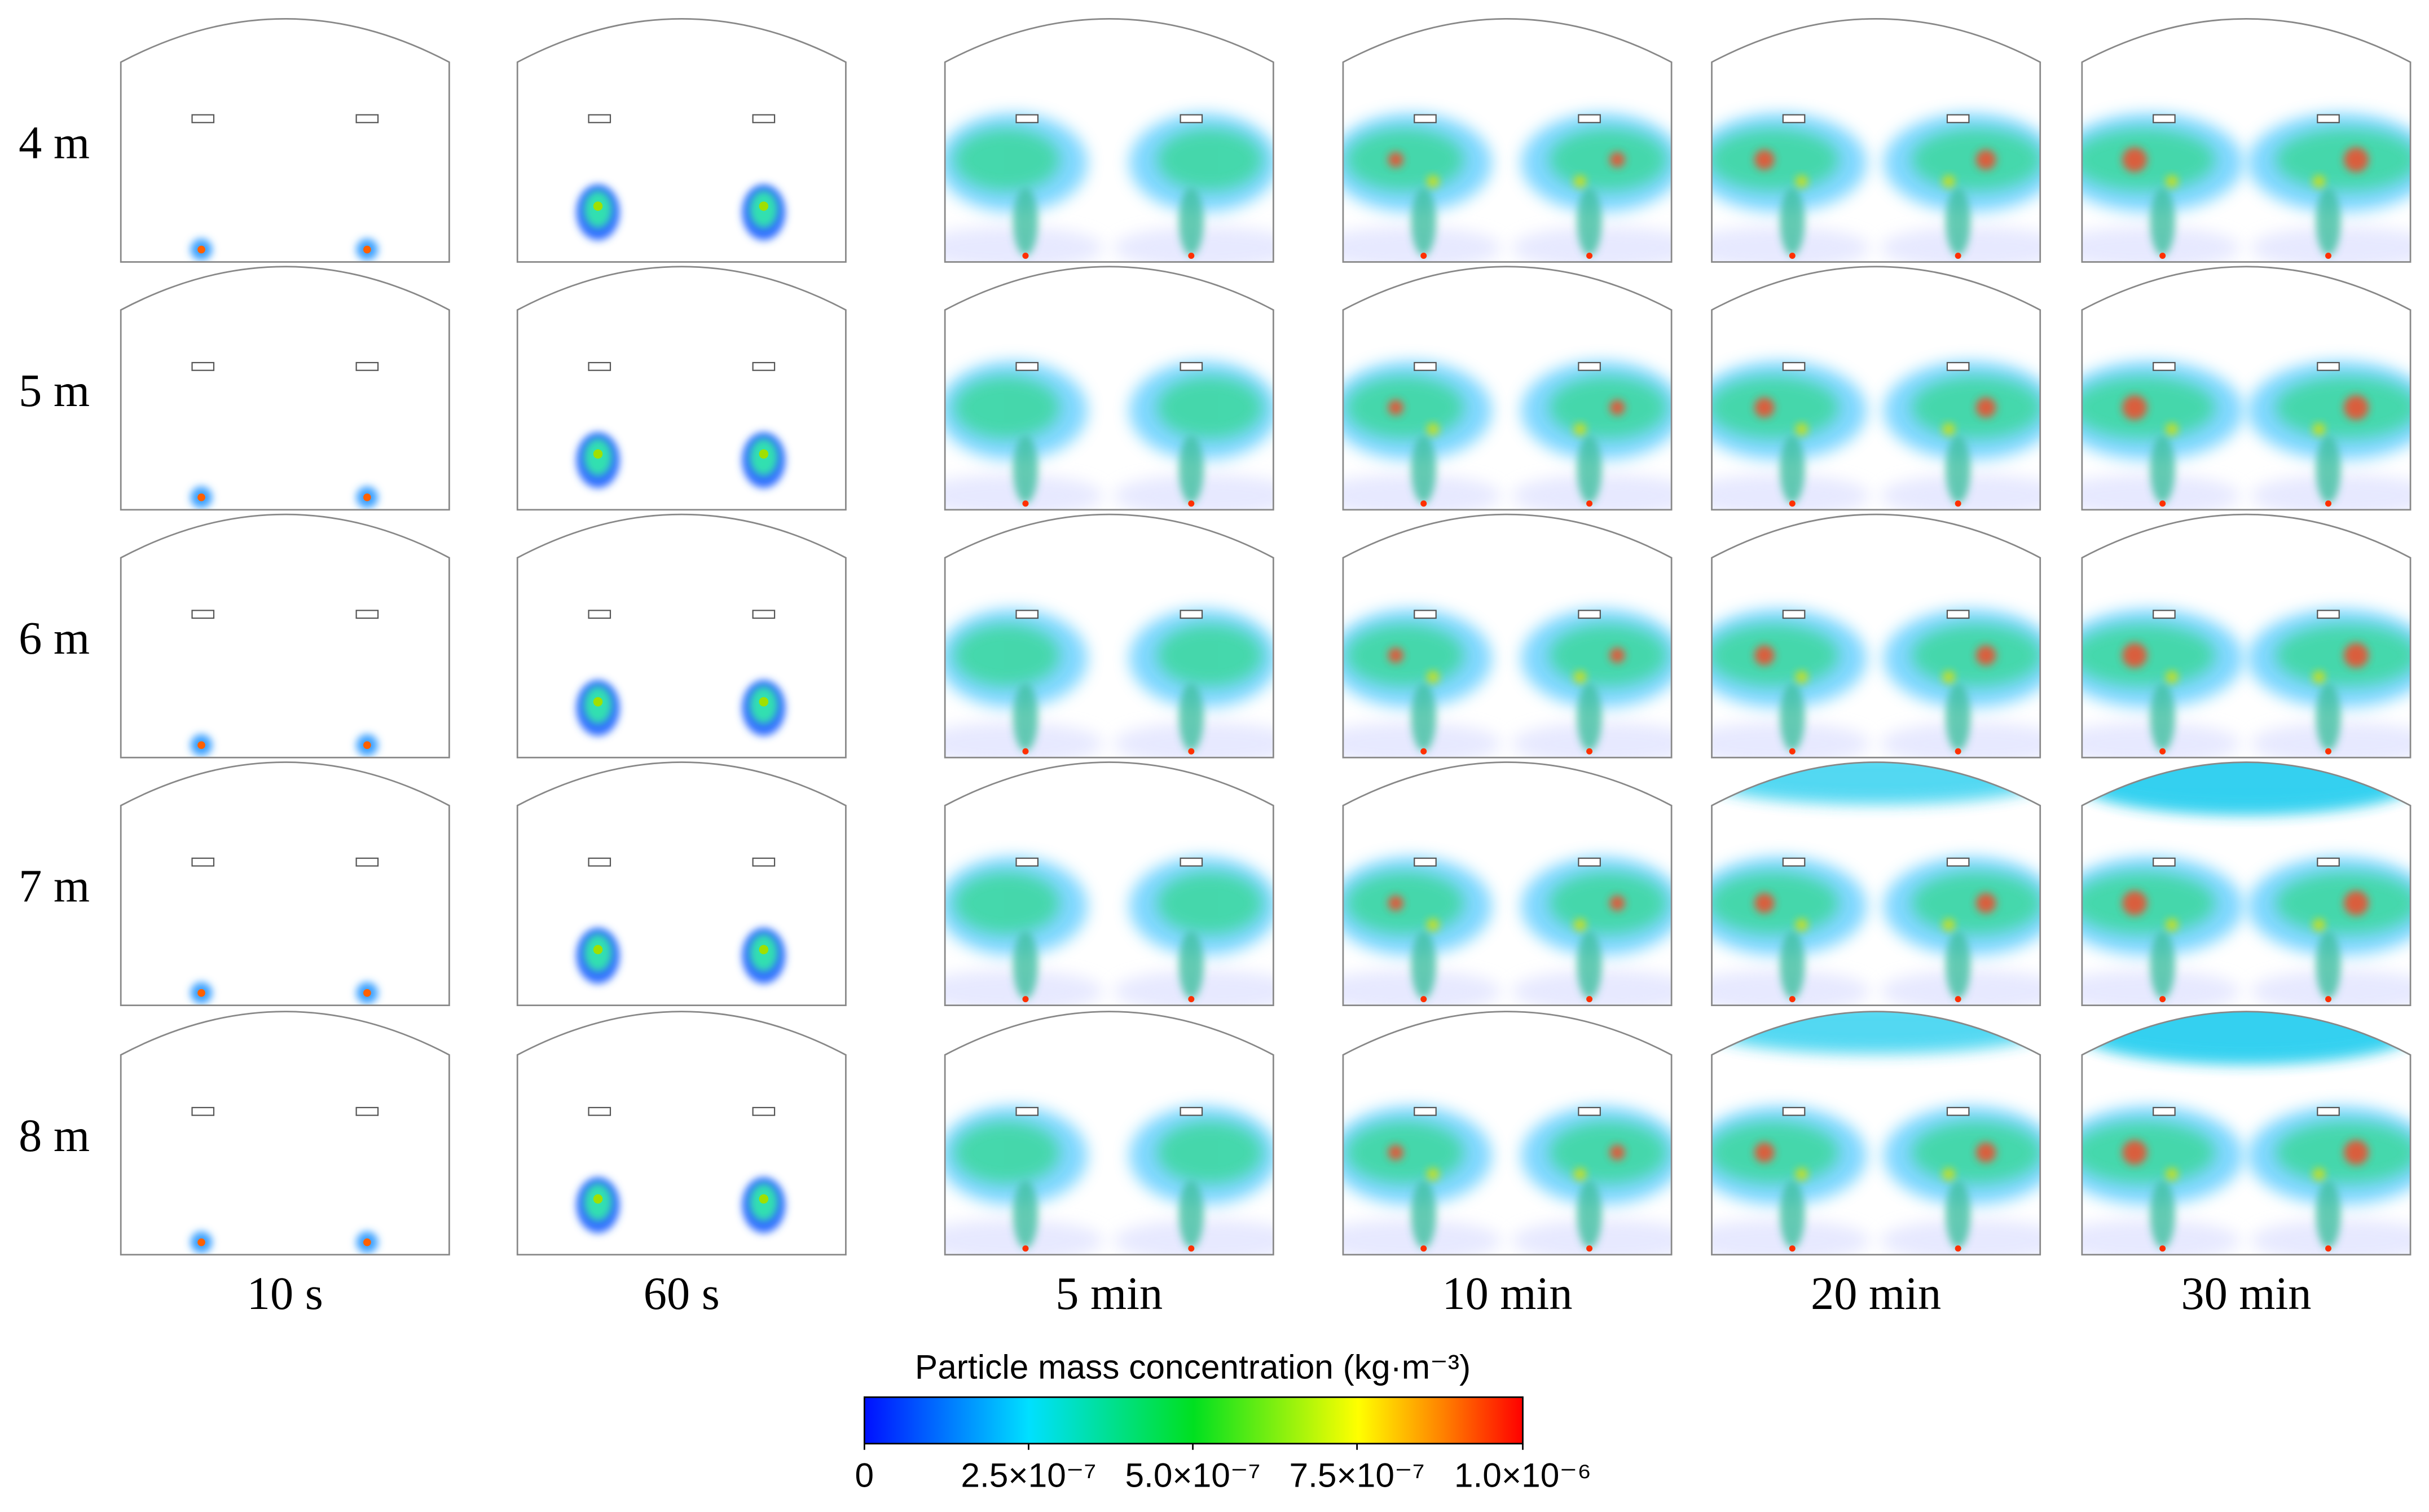  What do you see at coordinates (1028, 1476) in the screenshot?
I see `colorbar-tick-label: 2.5×10⁻⁷` at bounding box center [1028, 1476].